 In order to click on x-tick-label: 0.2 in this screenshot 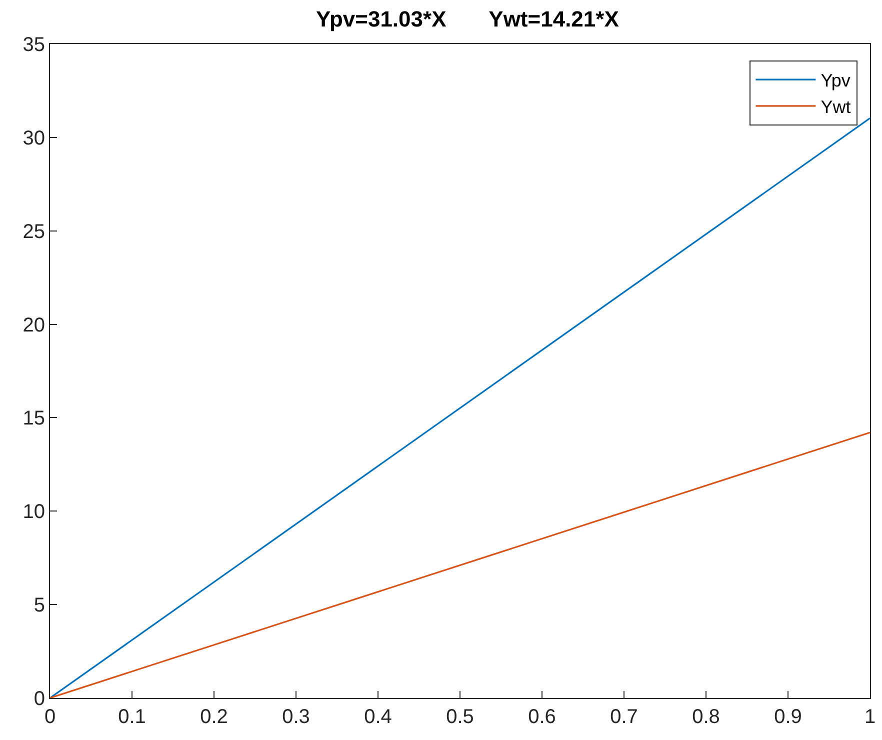, I will do `click(214, 717)`.